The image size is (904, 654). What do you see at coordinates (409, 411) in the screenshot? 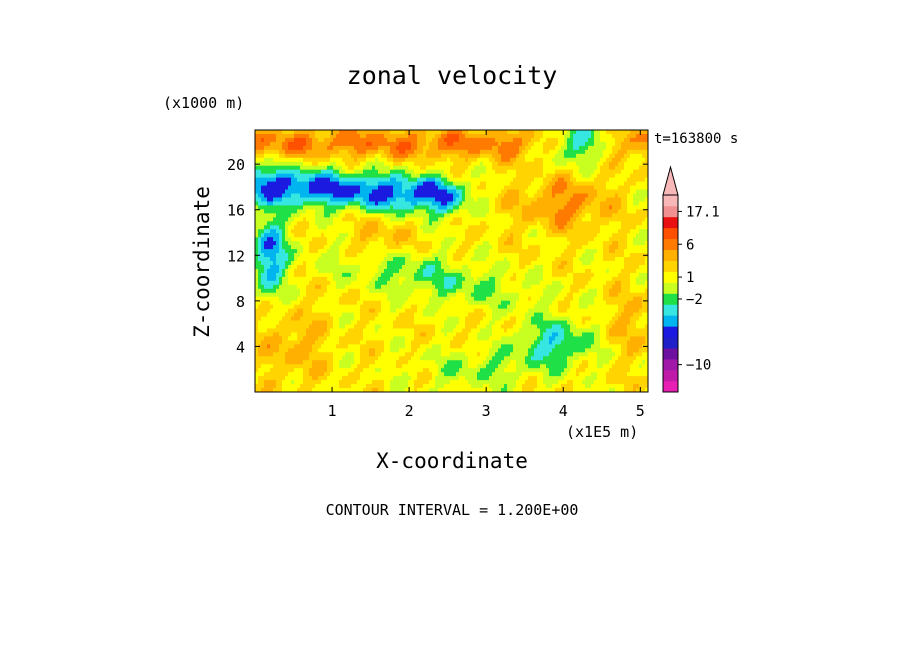
I see `x-tick-label: 2` at bounding box center [409, 411].